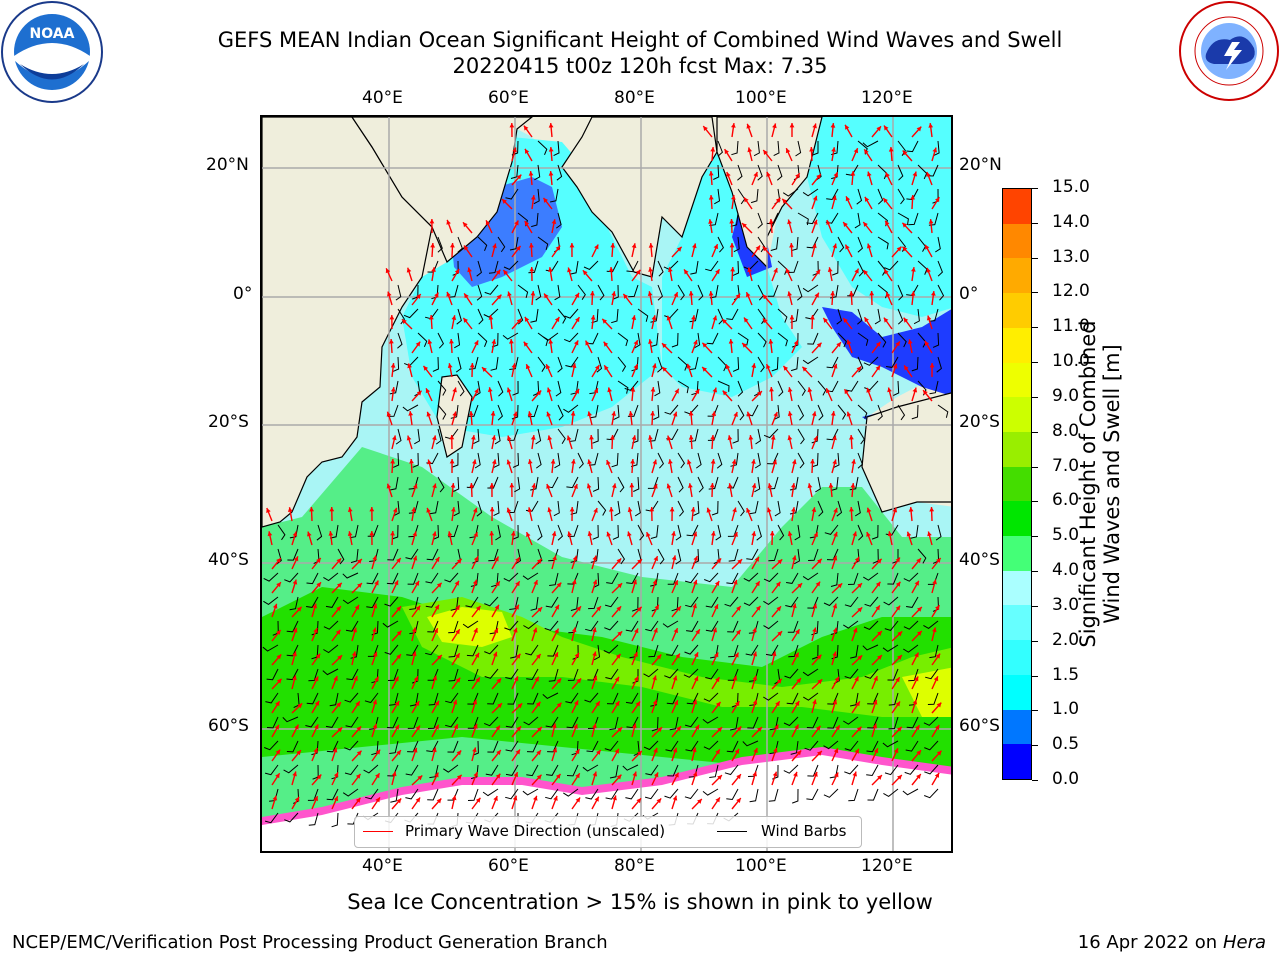 This screenshot has height=960, width=1280. Describe the element at coordinates (508, 866) in the screenshot. I see `lon-label-bottom-60: 60°E` at that location.